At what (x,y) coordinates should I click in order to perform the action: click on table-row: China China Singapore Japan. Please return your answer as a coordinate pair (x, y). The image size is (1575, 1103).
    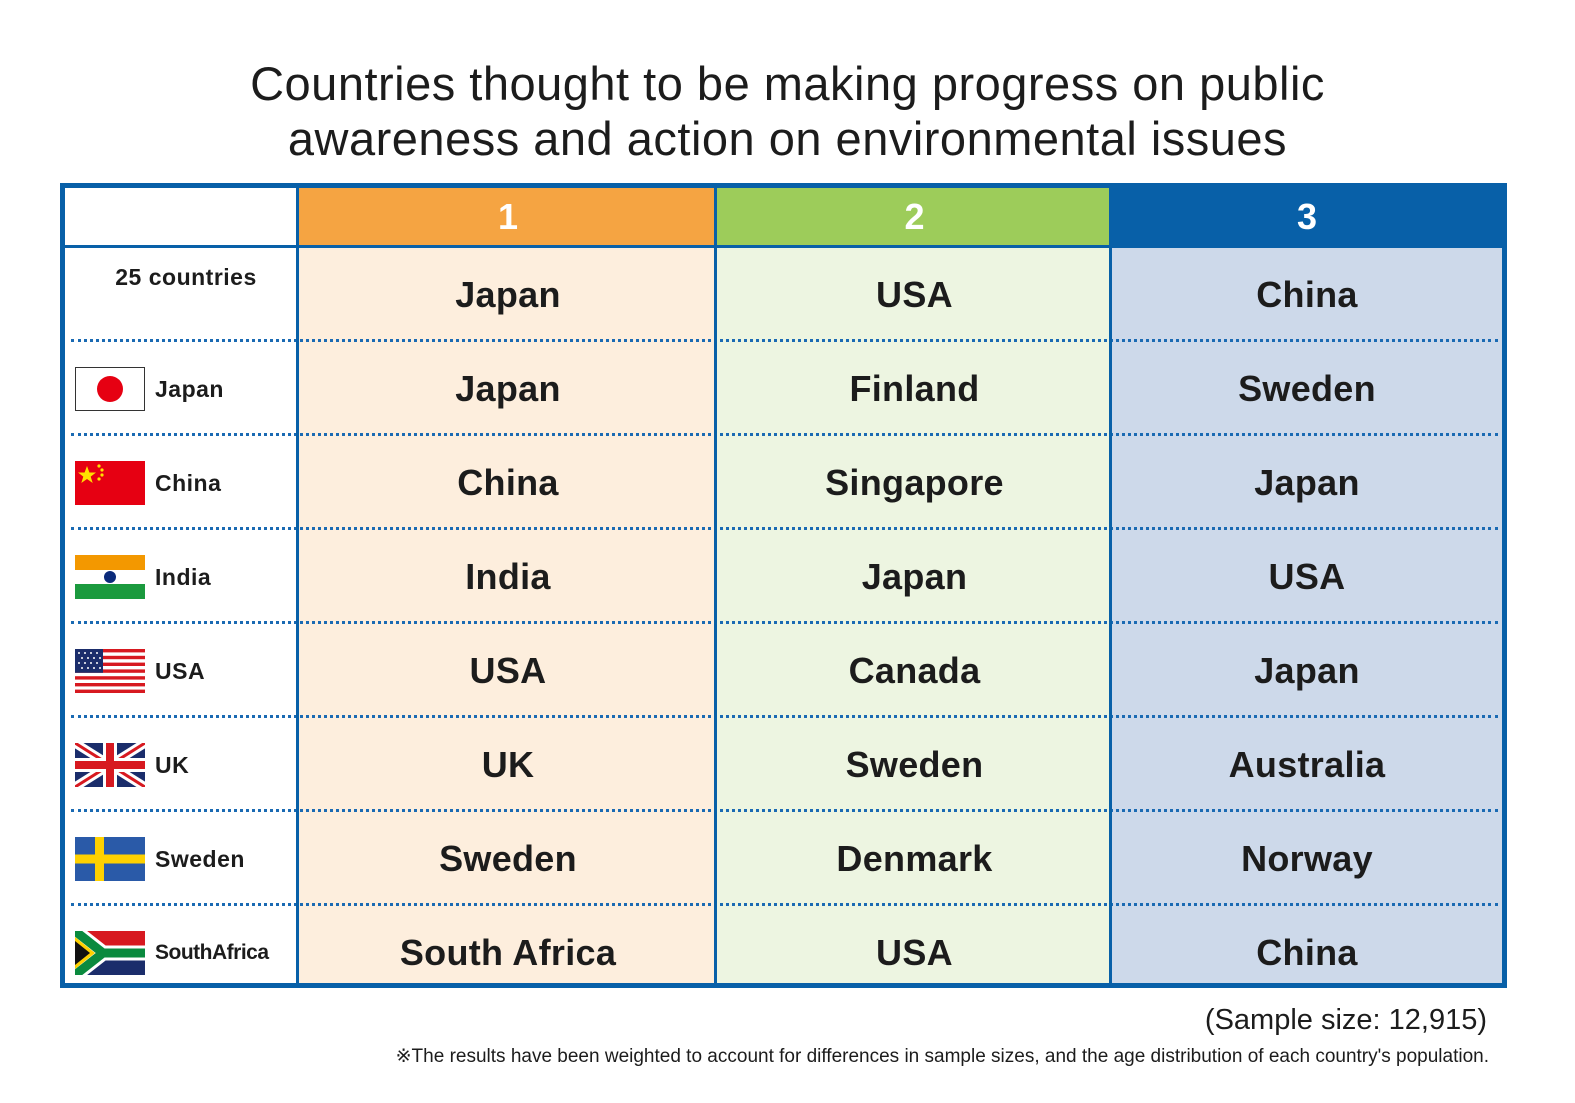
    Looking at the image, I should click on (783, 483).